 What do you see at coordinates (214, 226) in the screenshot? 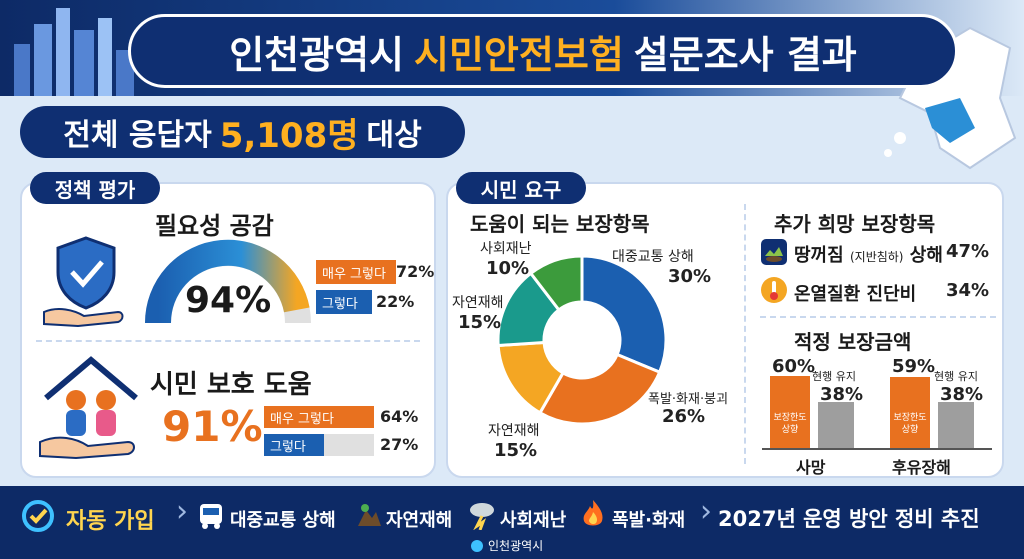
I see `necessity-title: 필요성 공감` at bounding box center [214, 226].